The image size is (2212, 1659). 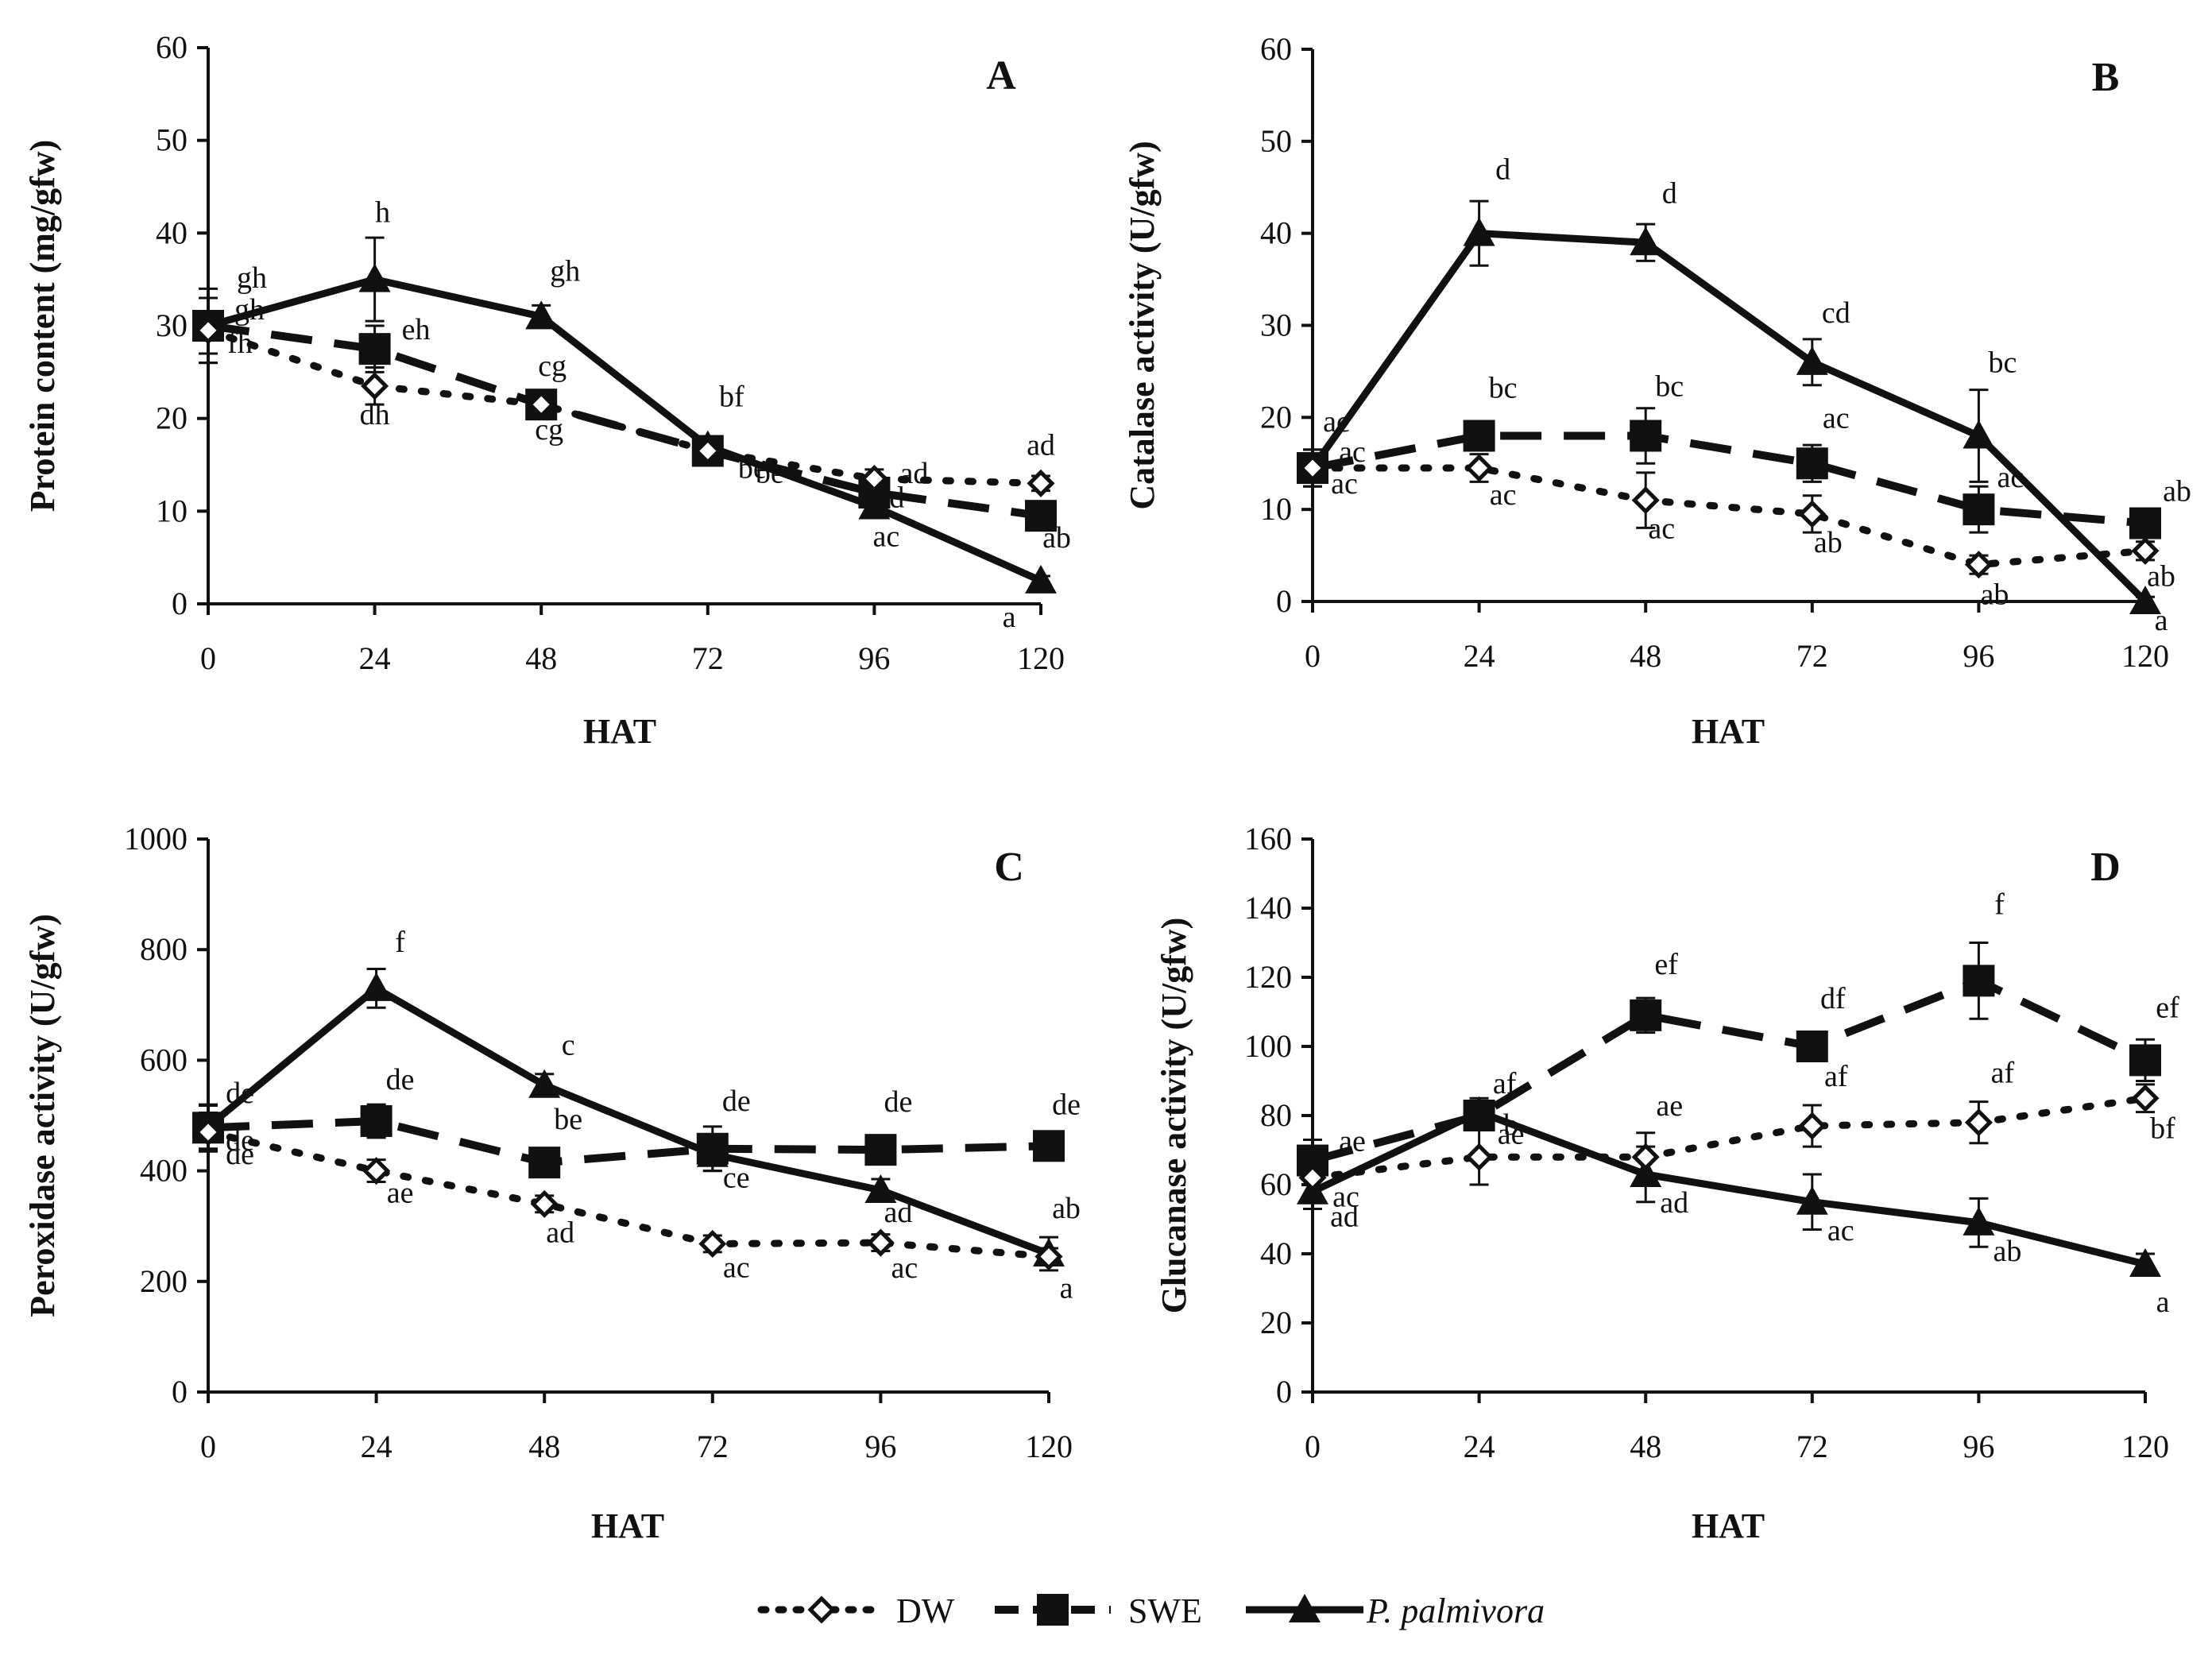 What do you see at coordinates (42, 326) in the screenshot?
I see `y-axis-title: Protein content (mg/gfw)` at bounding box center [42, 326].